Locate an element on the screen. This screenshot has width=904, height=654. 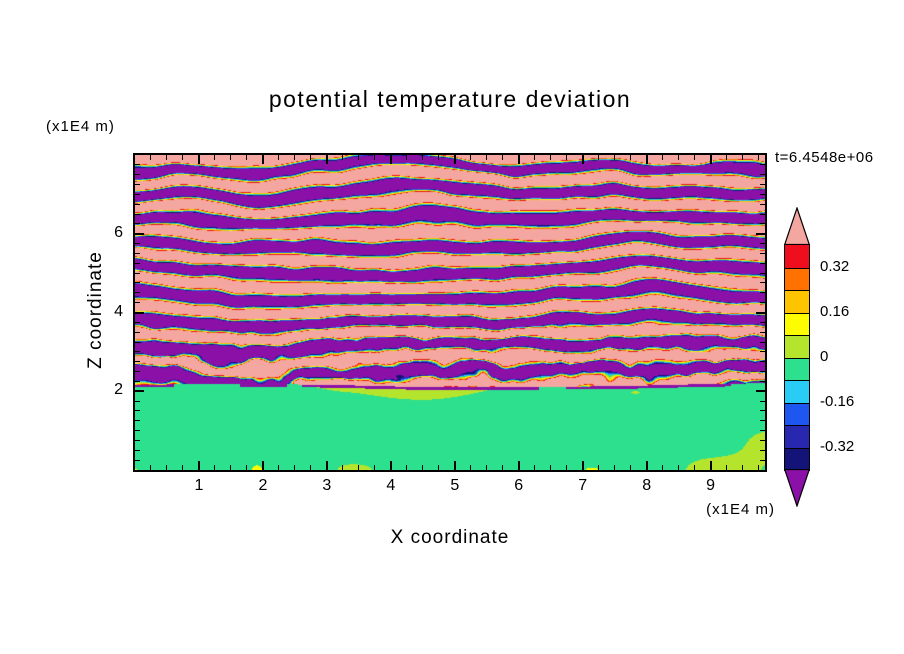
x-tick-label: 9 is located at coordinates (711, 485).